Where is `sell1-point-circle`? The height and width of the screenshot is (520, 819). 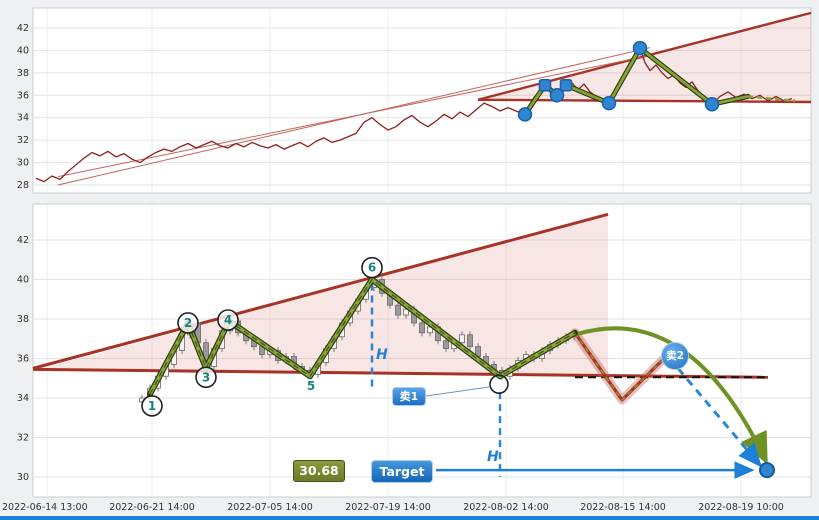 sell1-point-circle is located at coordinates (499, 384).